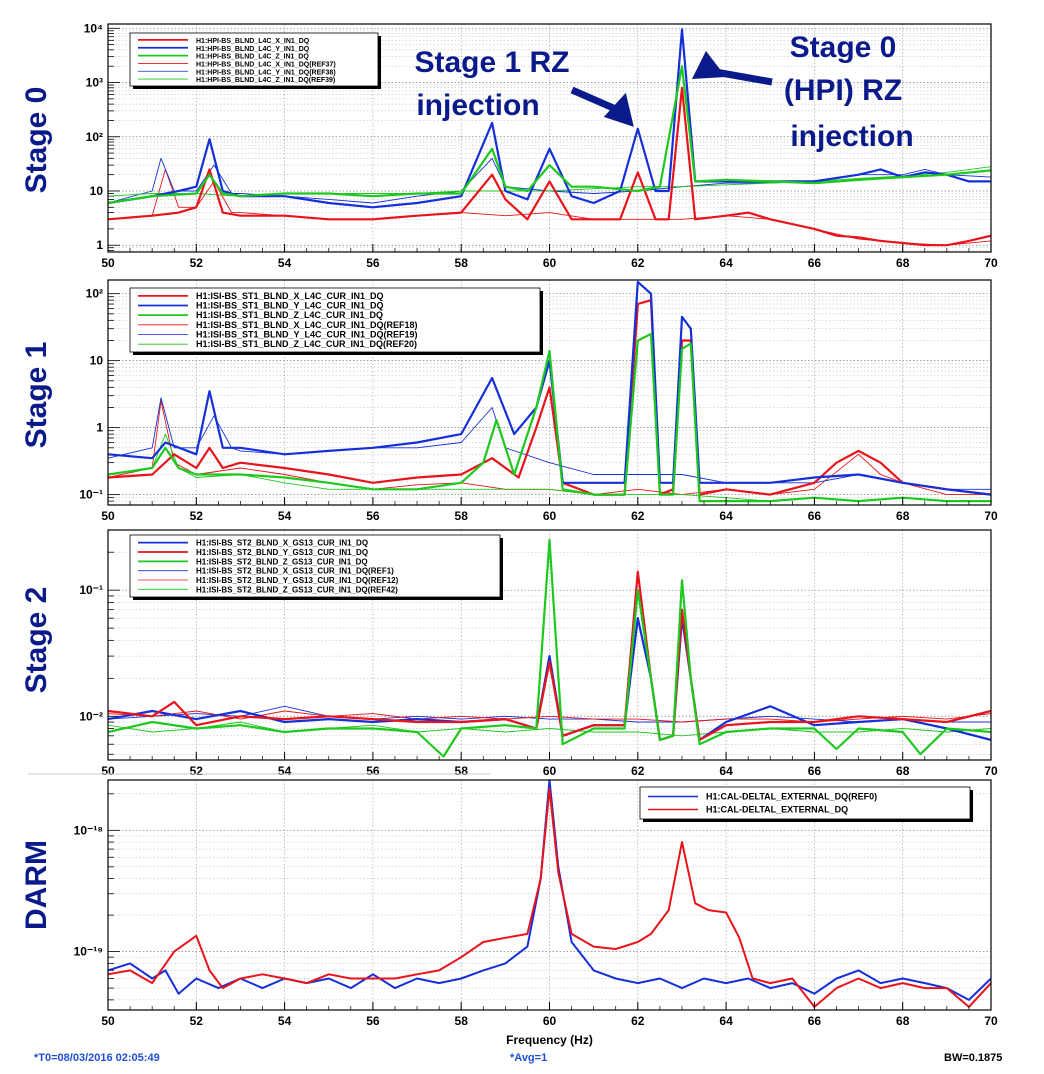 The width and height of the screenshot is (1044, 1074). Describe the element at coordinates (477, 105) in the screenshot. I see `annotation-stage1-line2: injection` at that location.